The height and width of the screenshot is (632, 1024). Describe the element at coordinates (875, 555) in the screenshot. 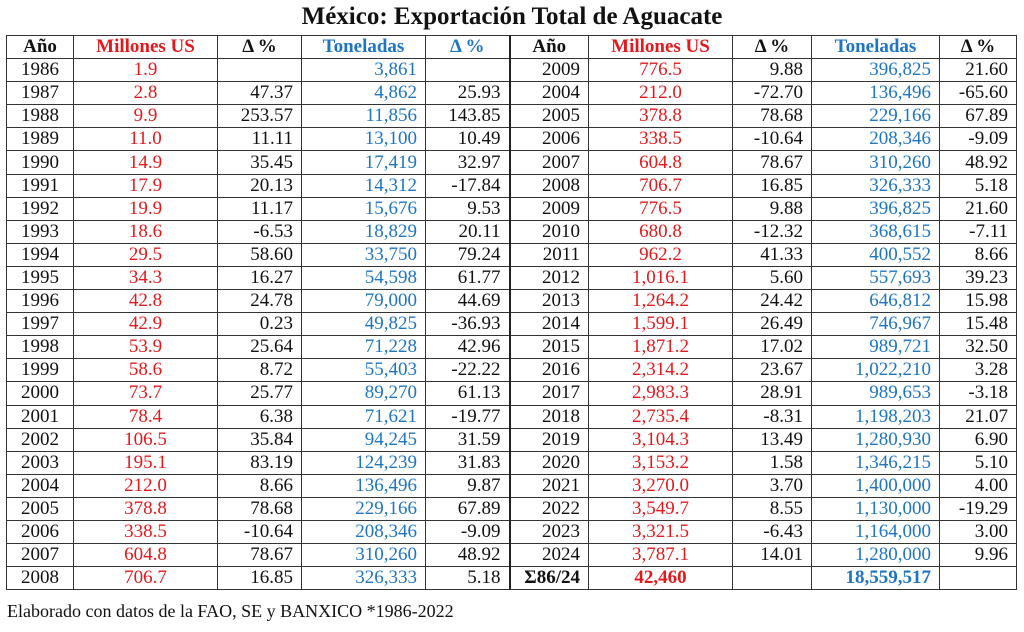

I see `cell-tons: 1,280,000` at that location.